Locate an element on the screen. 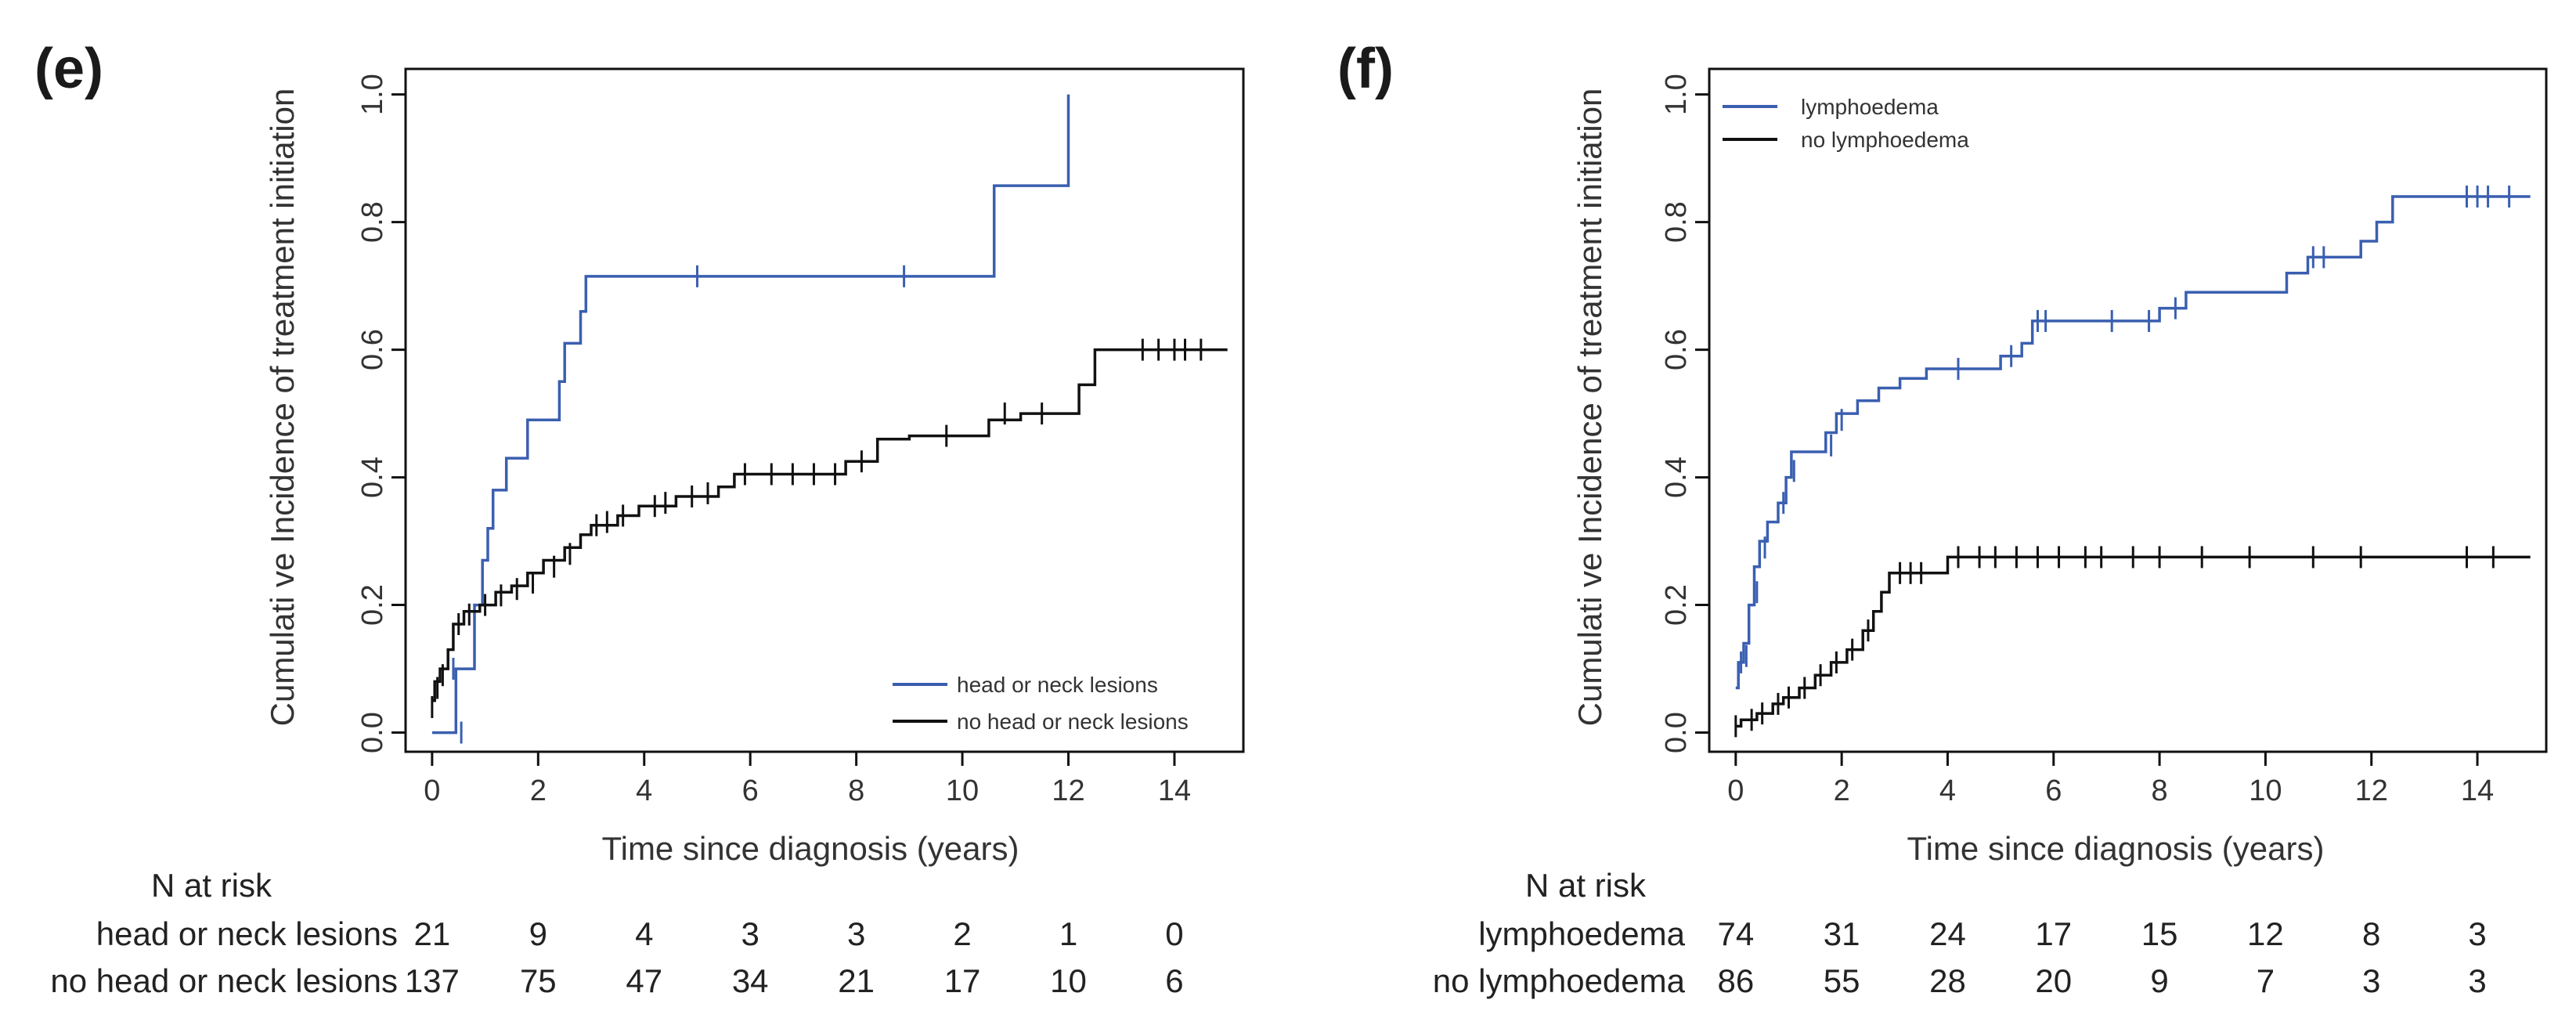 Image resolution: width=2576 pixels, height=1036 pixels. x-tick-label-e: 6 is located at coordinates (751, 790).